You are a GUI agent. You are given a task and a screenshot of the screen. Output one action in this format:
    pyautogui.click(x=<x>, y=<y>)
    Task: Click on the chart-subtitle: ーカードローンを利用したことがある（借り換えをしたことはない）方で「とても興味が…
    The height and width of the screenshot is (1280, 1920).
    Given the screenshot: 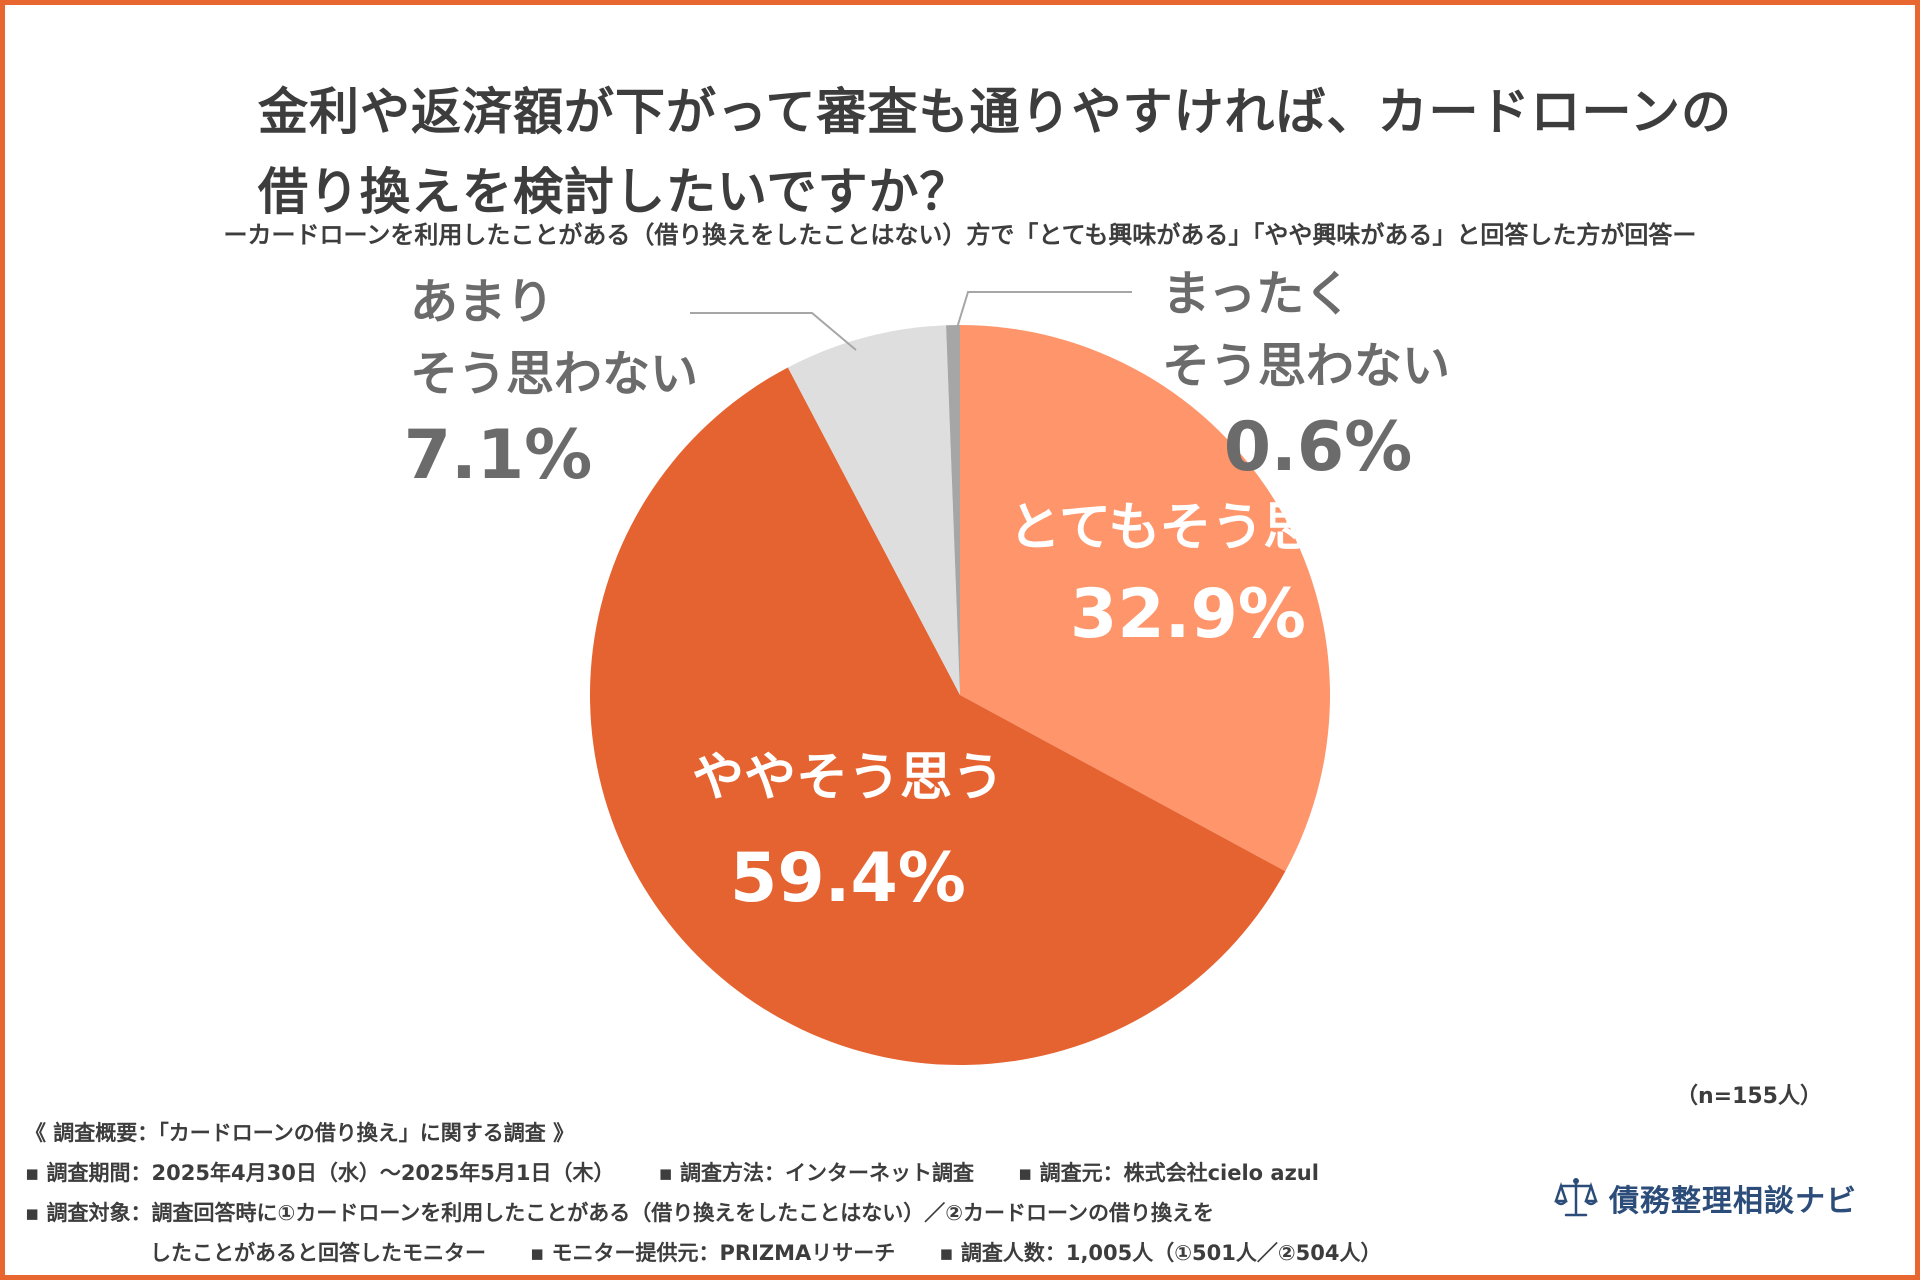 What is the action you would take?
    pyautogui.click(x=960, y=235)
    